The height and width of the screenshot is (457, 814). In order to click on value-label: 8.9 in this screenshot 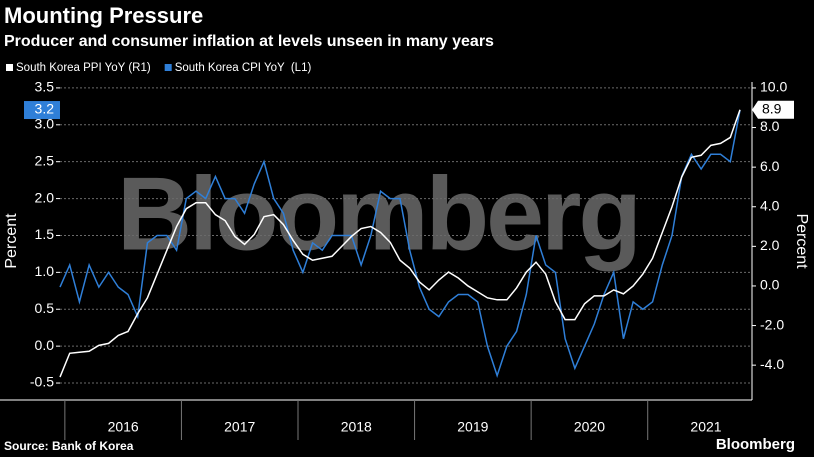, I will do `click(772, 108)`.